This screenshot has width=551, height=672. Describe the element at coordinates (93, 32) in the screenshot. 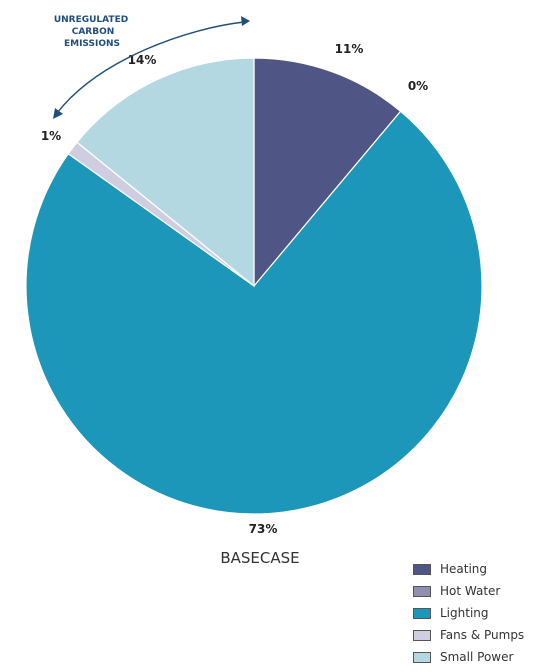

I see `annotation-line-2: CARBON` at that location.